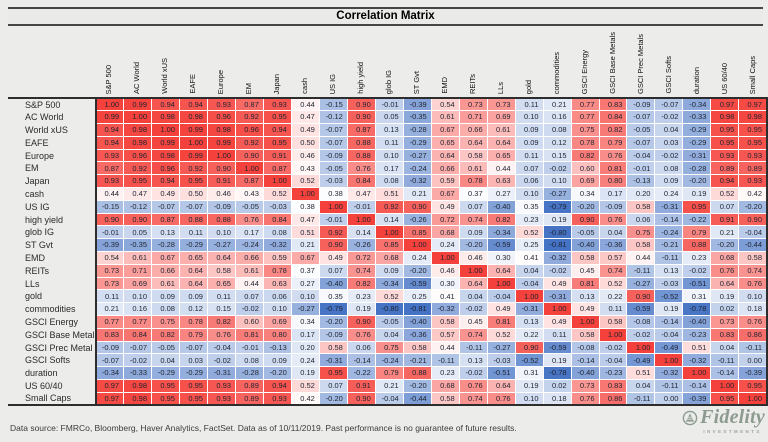 The width and height of the screenshot is (768, 442). What do you see at coordinates (445, 334) in the screenshot?
I see `matrix-cell: 0.57` at bounding box center [445, 334].